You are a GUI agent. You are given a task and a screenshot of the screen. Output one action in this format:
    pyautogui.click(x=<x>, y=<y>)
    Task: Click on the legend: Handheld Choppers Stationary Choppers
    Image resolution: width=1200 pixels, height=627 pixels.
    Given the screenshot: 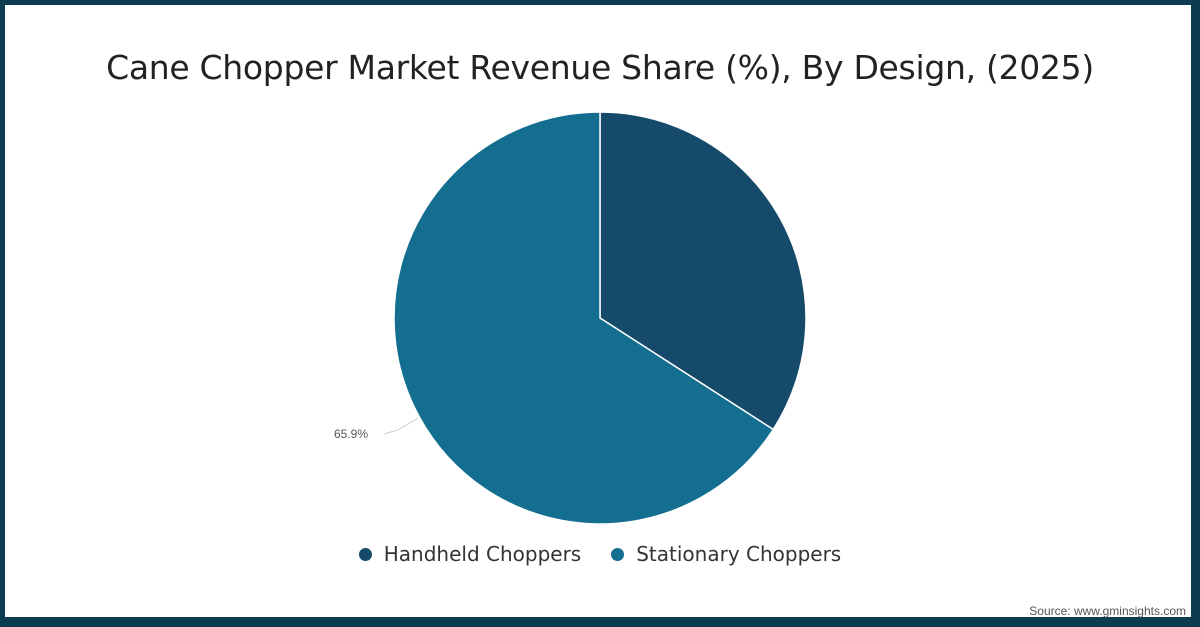 What is the action you would take?
    pyautogui.click(x=600, y=554)
    